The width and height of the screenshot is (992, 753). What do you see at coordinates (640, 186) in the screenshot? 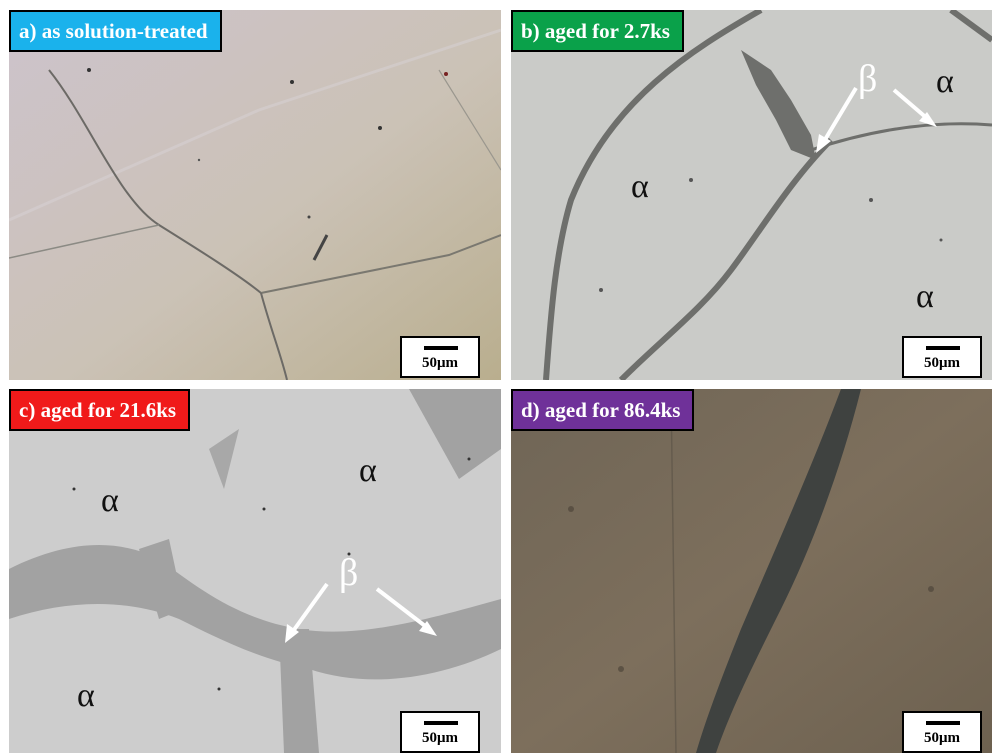
I see `alpha-label-b1: α` at bounding box center [640, 186].